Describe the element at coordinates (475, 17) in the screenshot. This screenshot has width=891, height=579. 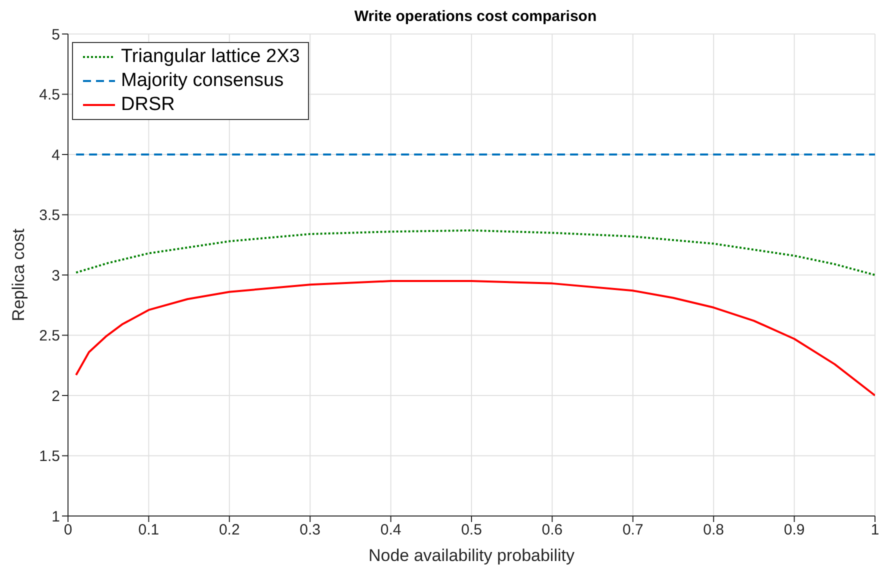
I see `chart-title: Write operations cost comparison` at that location.